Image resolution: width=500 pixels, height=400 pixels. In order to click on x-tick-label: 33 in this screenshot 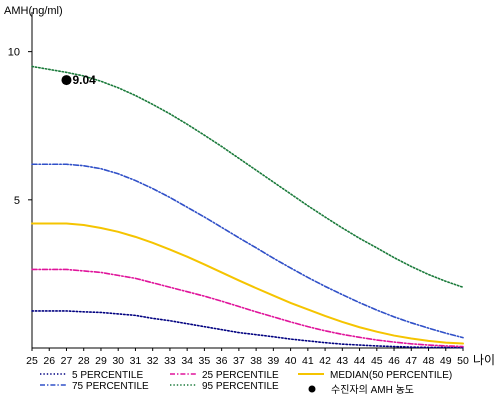, I will do `click(170, 361)`.